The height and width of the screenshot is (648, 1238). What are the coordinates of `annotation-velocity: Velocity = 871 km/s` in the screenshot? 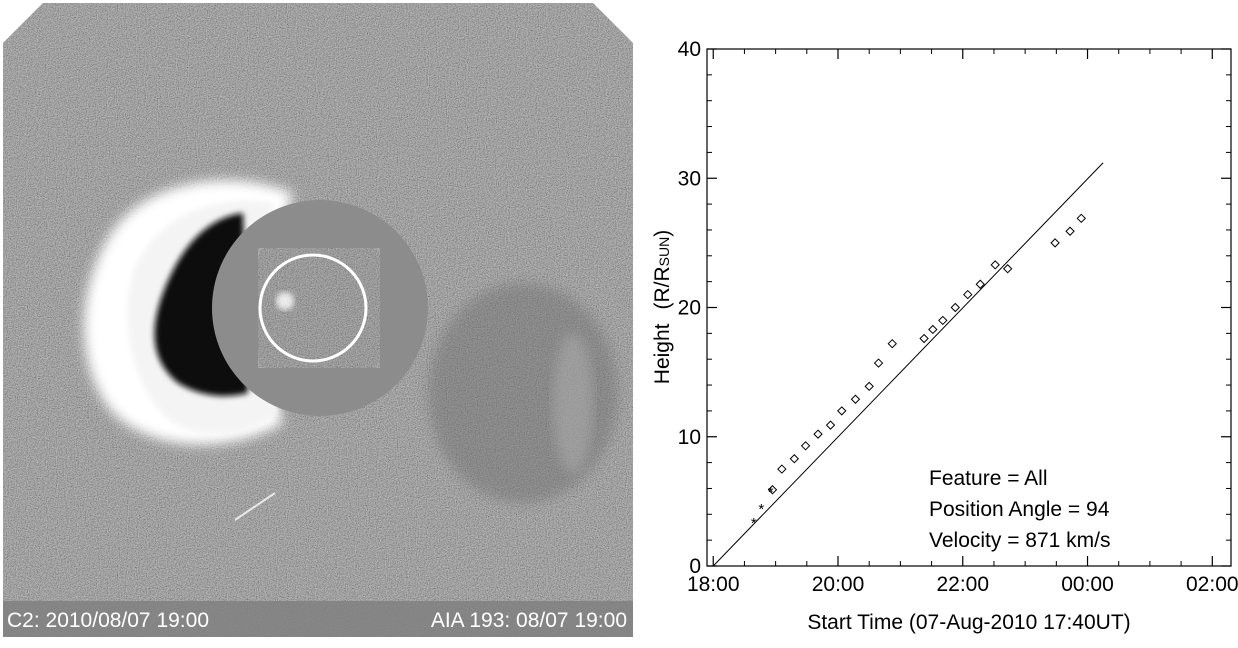 It's located at (1020, 540).